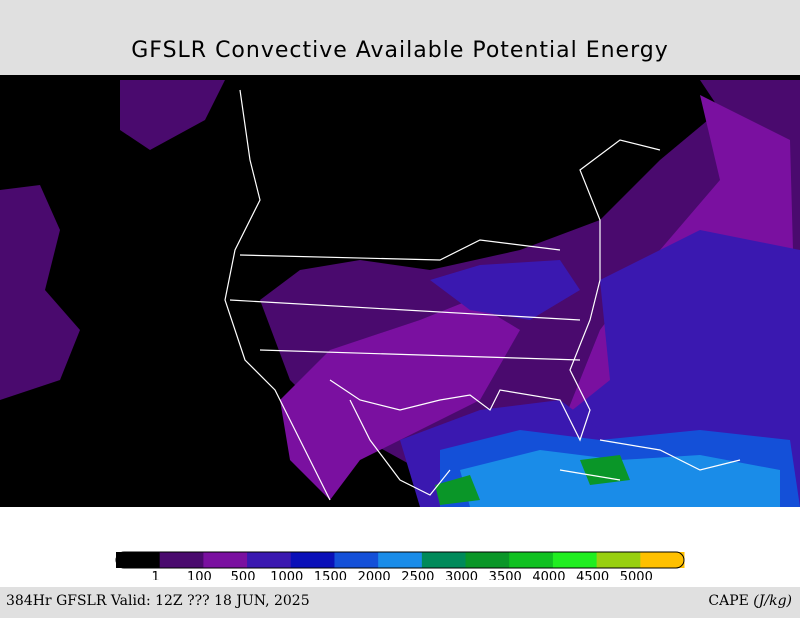  Describe the element at coordinates (199, 575) in the screenshot. I see `colorbar-label: 100` at that location.